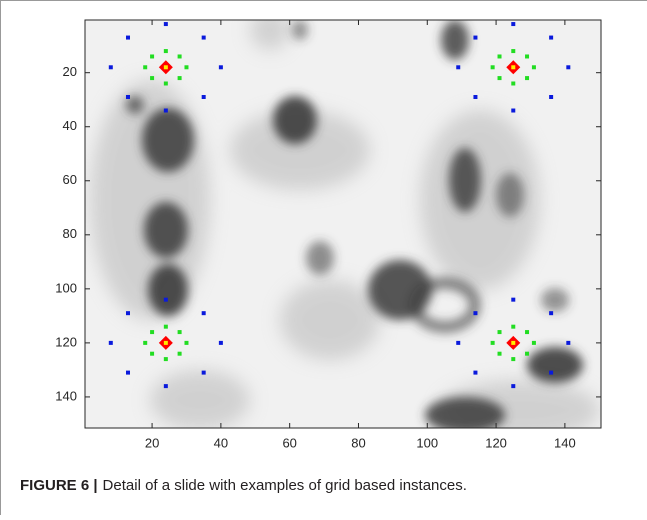  Describe the element at coordinates (66, 341) in the screenshot. I see `y-tick-label: 120` at that location.